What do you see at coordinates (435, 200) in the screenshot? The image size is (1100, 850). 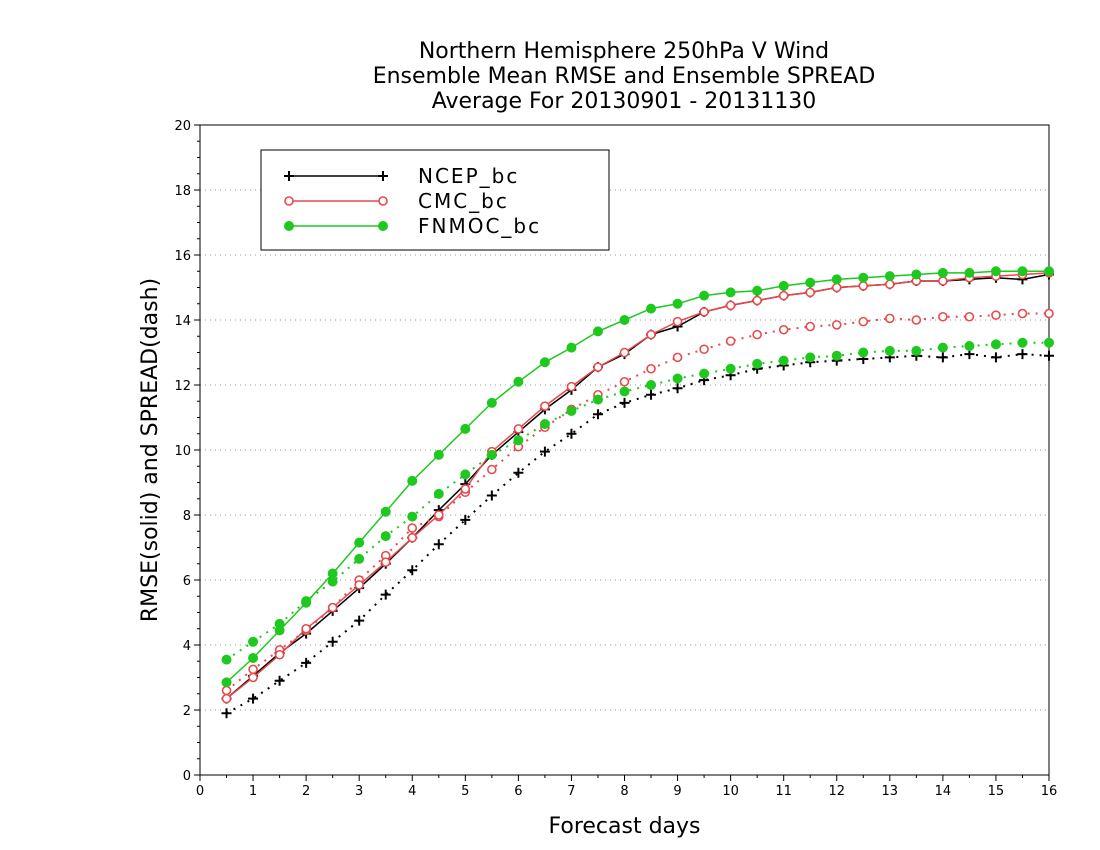 I see `legend-box` at bounding box center [435, 200].